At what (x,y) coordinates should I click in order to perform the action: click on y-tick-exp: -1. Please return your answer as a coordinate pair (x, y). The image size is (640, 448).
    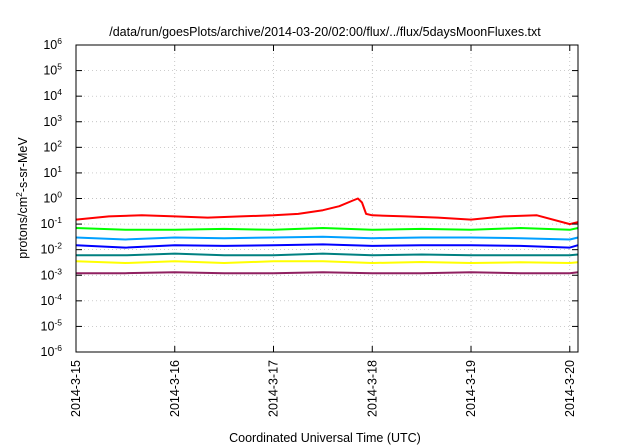
    Looking at the image, I should click on (58, 220).